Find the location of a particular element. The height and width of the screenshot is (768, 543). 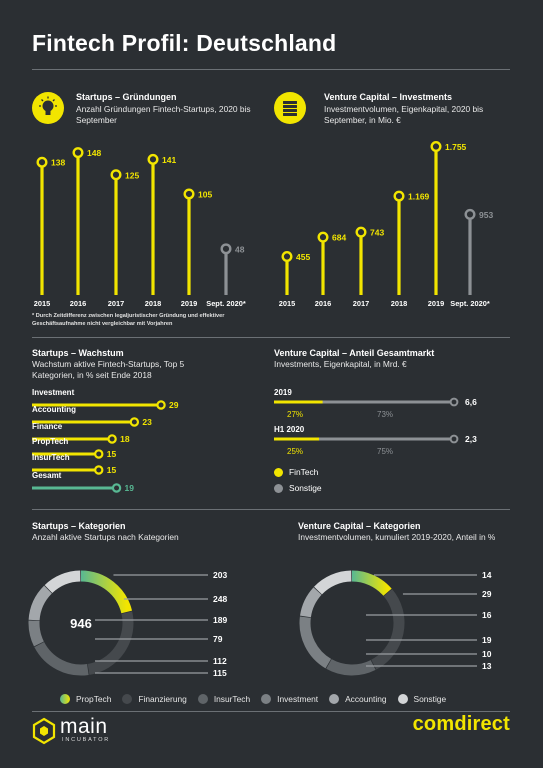

x-tick-label: 2015 is located at coordinates (42, 303).